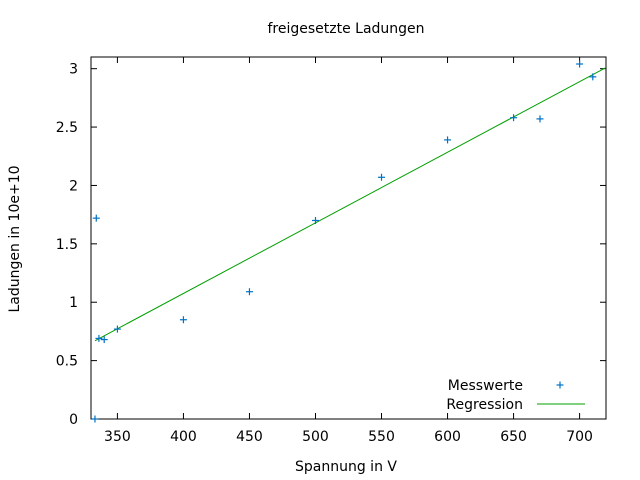 This screenshot has height=480, width=640. What do you see at coordinates (117, 437) in the screenshot?
I see `x-tick-label: 350` at bounding box center [117, 437].